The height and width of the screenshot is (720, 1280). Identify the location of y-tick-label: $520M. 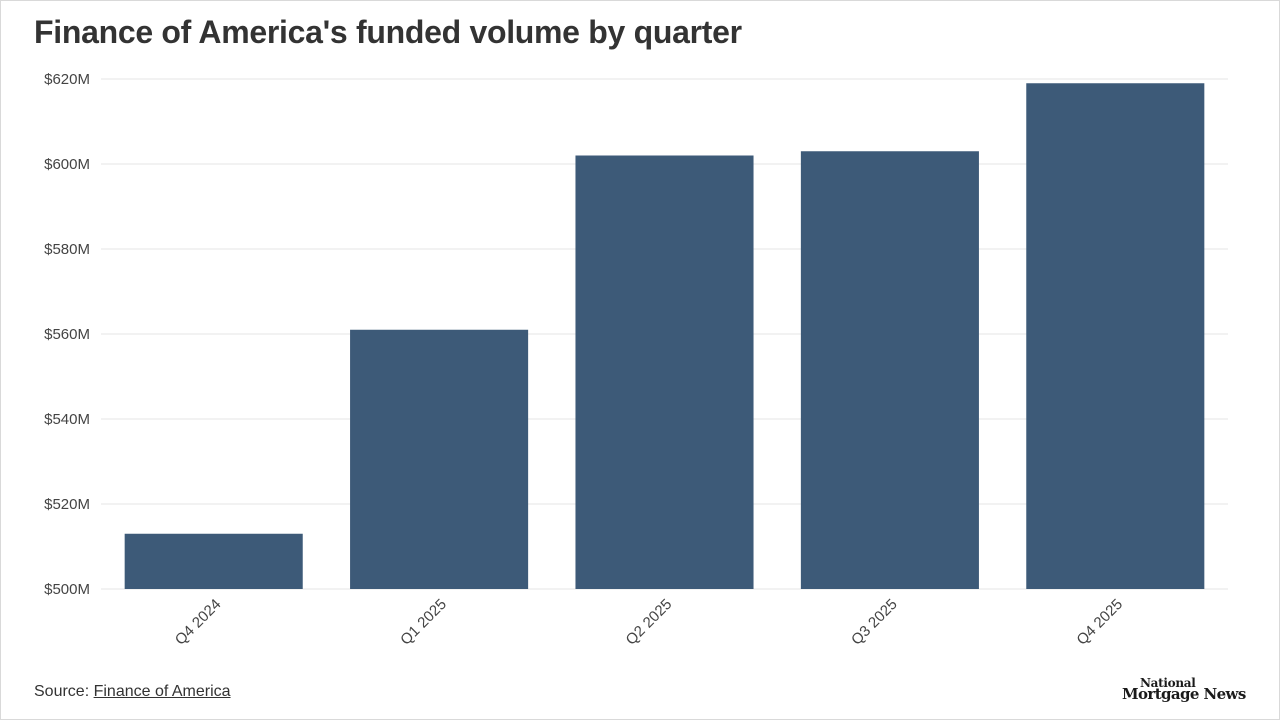
(67, 504).